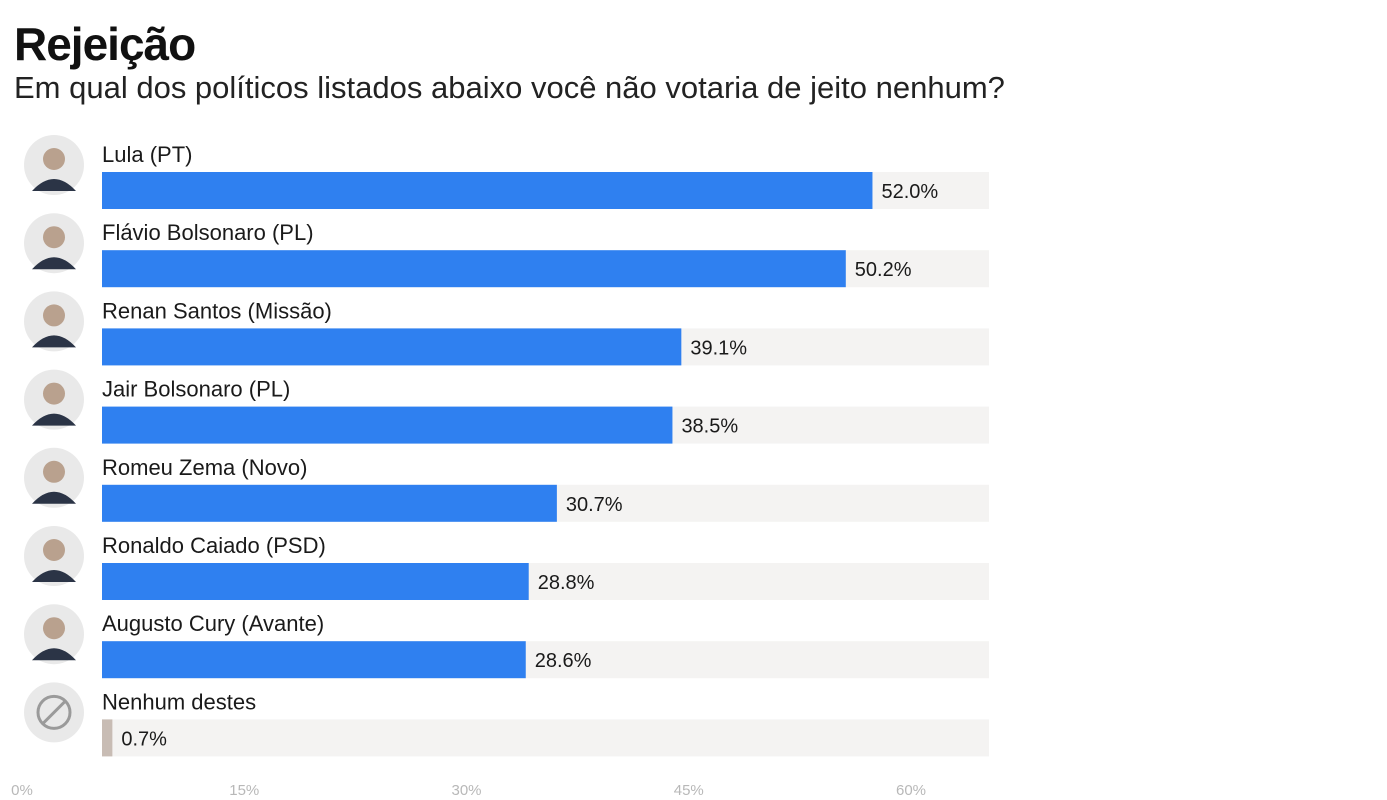  What do you see at coordinates (105, 44) in the screenshot?
I see `chart-title: Rejeição` at bounding box center [105, 44].